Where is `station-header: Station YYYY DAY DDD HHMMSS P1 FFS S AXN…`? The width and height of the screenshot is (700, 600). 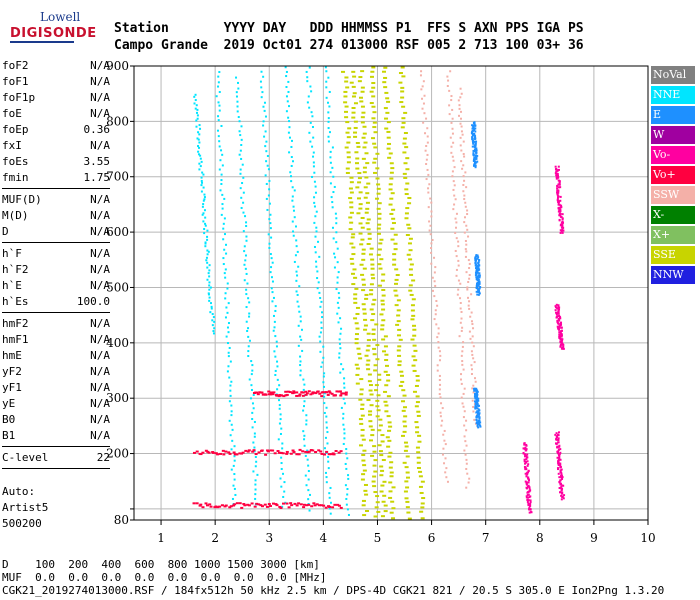 station-header: Station YYYY DAY DDD HHMMSS P1 FFS S AXN… is located at coordinates (349, 37).